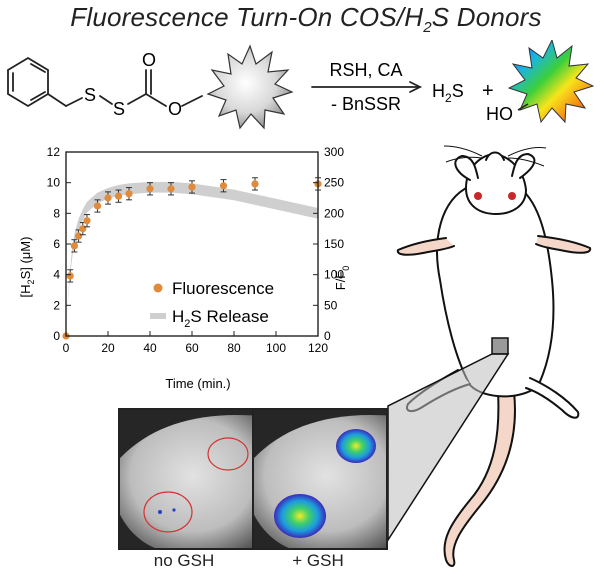 This screenshot has width=612, height=576. Describe the element at coordinates (488, 91) in the screenshot. I see `plus-sign: +` at that location.